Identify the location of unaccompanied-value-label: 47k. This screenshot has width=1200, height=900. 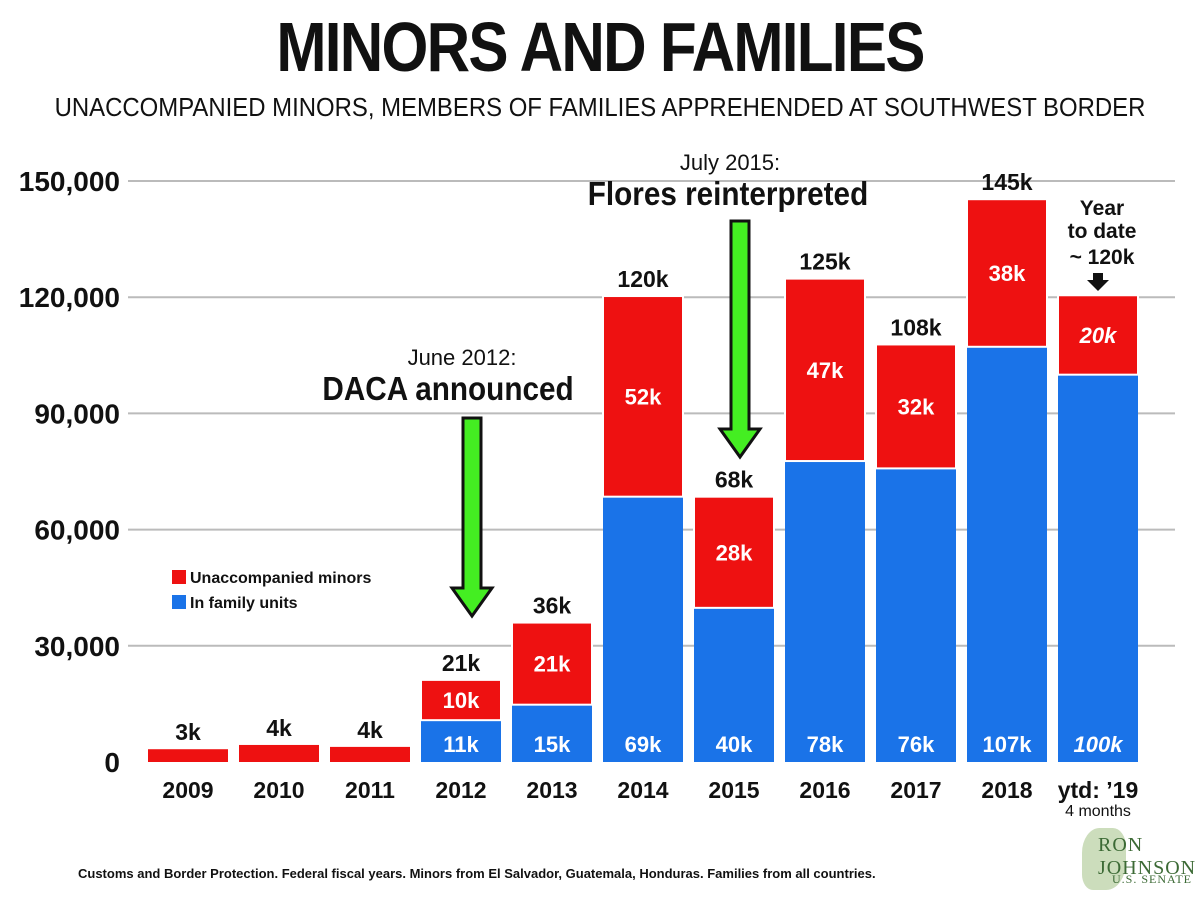
(825, 370).